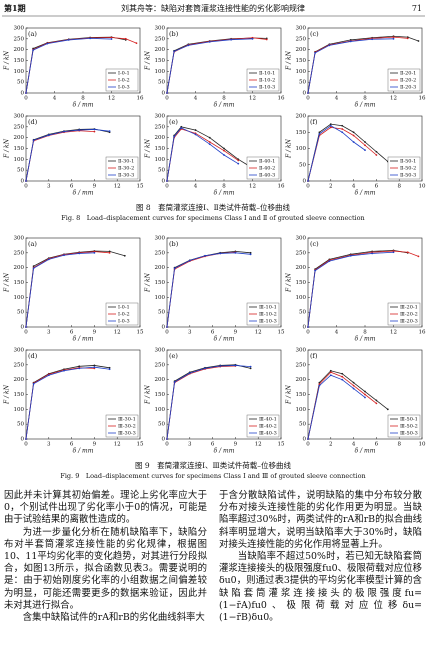 Image resolution: width=427 pixels, height=650 pixels. Describe the element at coordinates (409, 315) in the screenshot. I see `legend-label: Ⅲ-20-2` at that location.